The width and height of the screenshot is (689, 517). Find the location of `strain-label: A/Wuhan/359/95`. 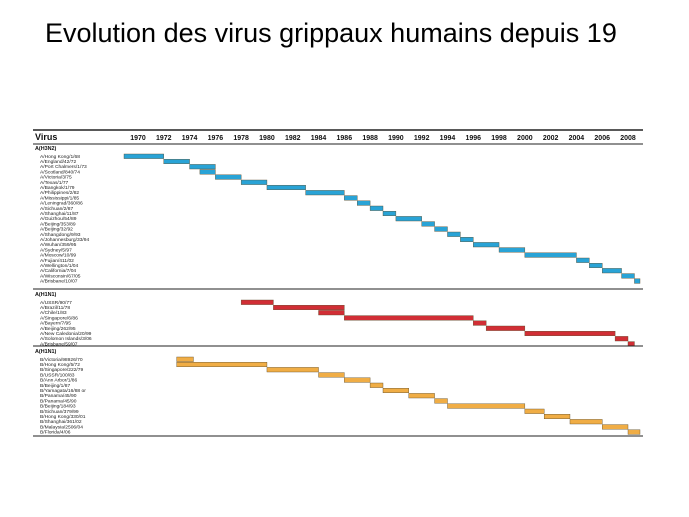

strain-label: A/Wuhan/359/95 is located at coordinates (58, 245).